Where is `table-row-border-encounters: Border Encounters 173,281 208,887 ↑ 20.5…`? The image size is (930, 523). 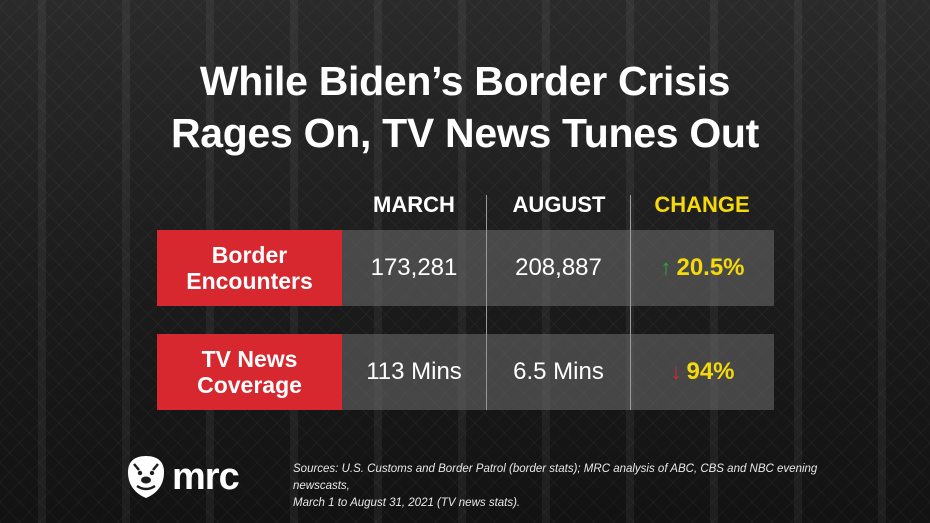 table-row-border-encounters: Border Encounters 173,281 208,887 ↑ 20.5… is located at coordinates (465, 268).